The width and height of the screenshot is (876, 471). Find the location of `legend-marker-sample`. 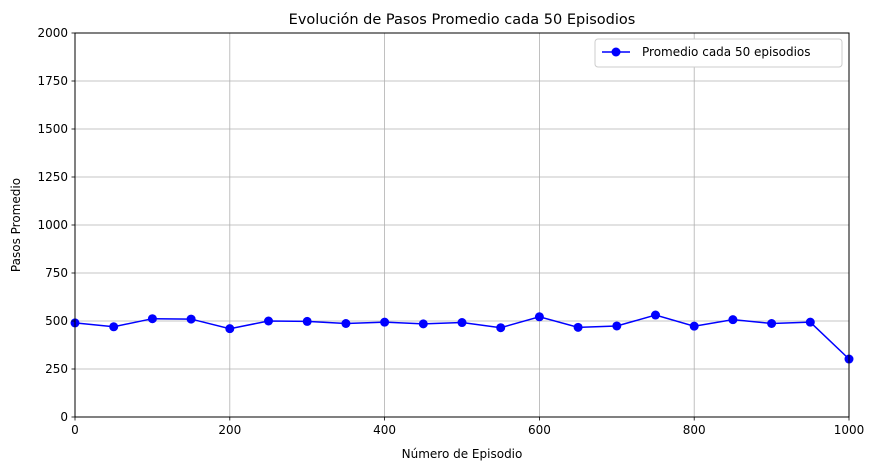

legend-marker-sample is located at coordinates (616, 52).